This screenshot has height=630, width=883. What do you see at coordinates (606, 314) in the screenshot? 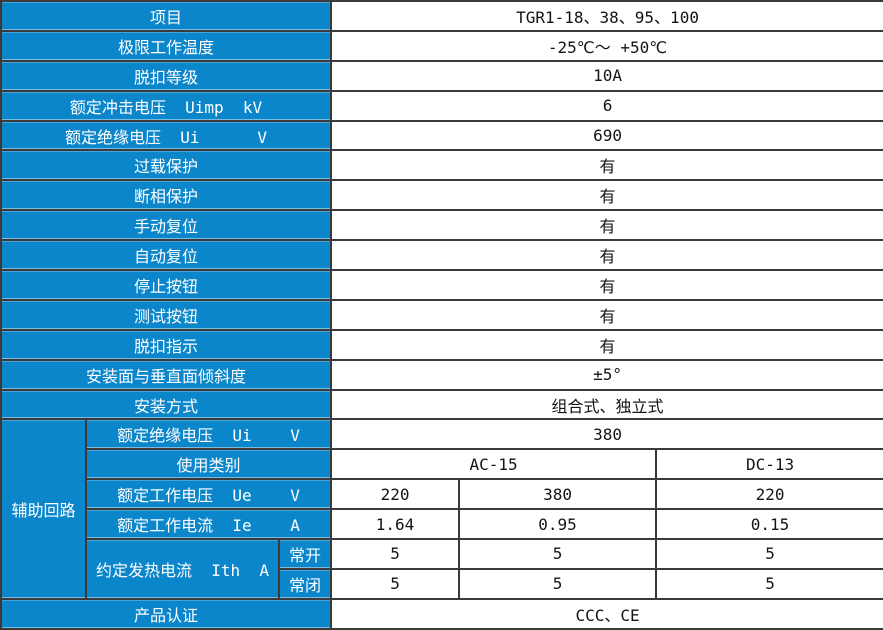
I see `row-value-test-button: 有` at bounding box center [606, 314].